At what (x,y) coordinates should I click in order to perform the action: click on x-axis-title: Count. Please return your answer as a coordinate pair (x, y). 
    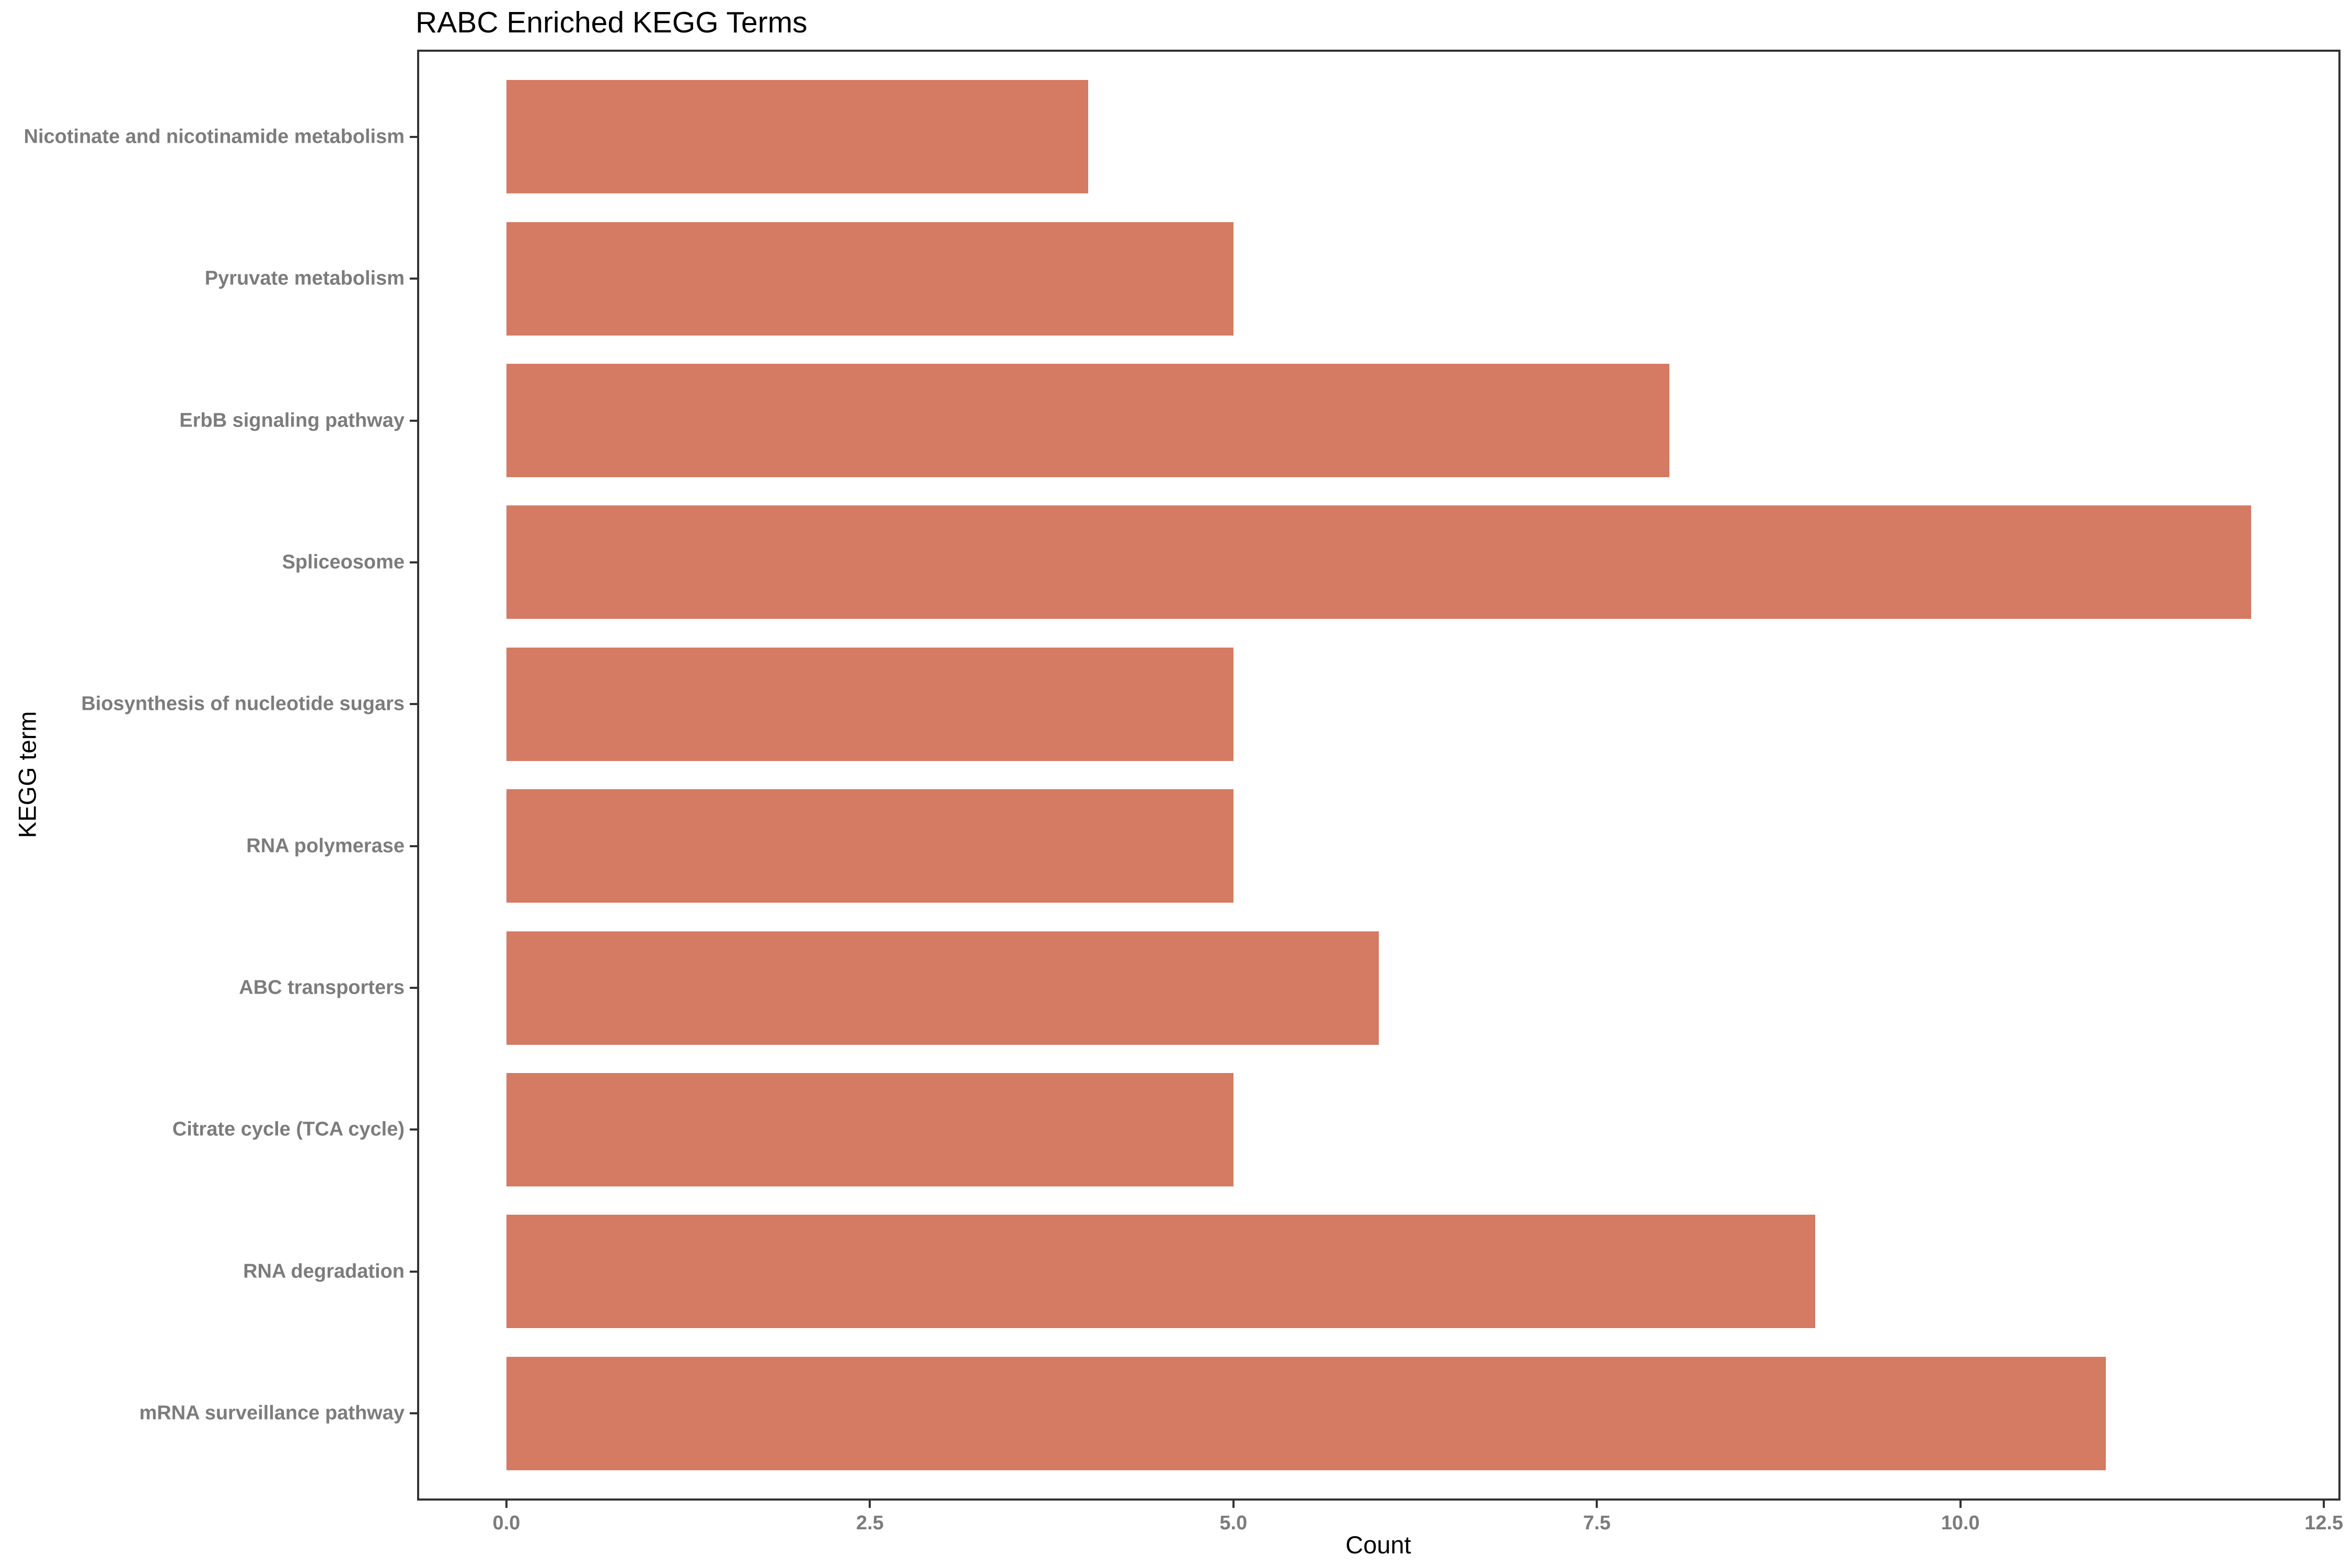
    Looking at the image, I should click on (1378, 1545).